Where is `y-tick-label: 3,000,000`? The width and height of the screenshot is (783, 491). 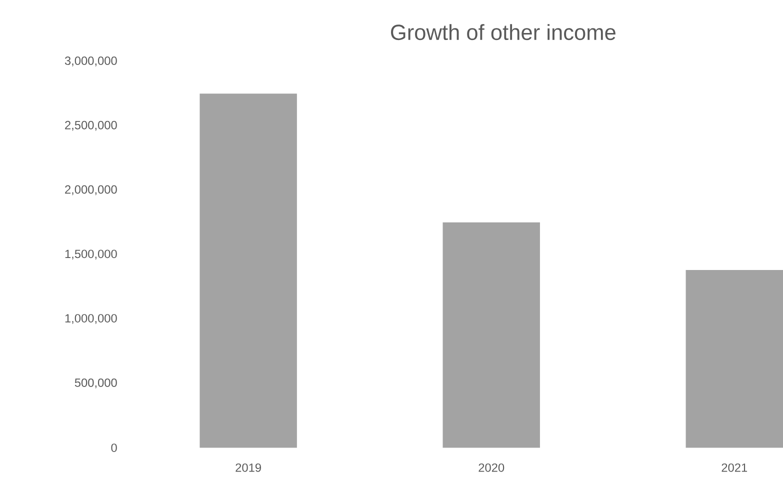
y-tick-label: 3,000,000 is located at coordinates (90, 61).